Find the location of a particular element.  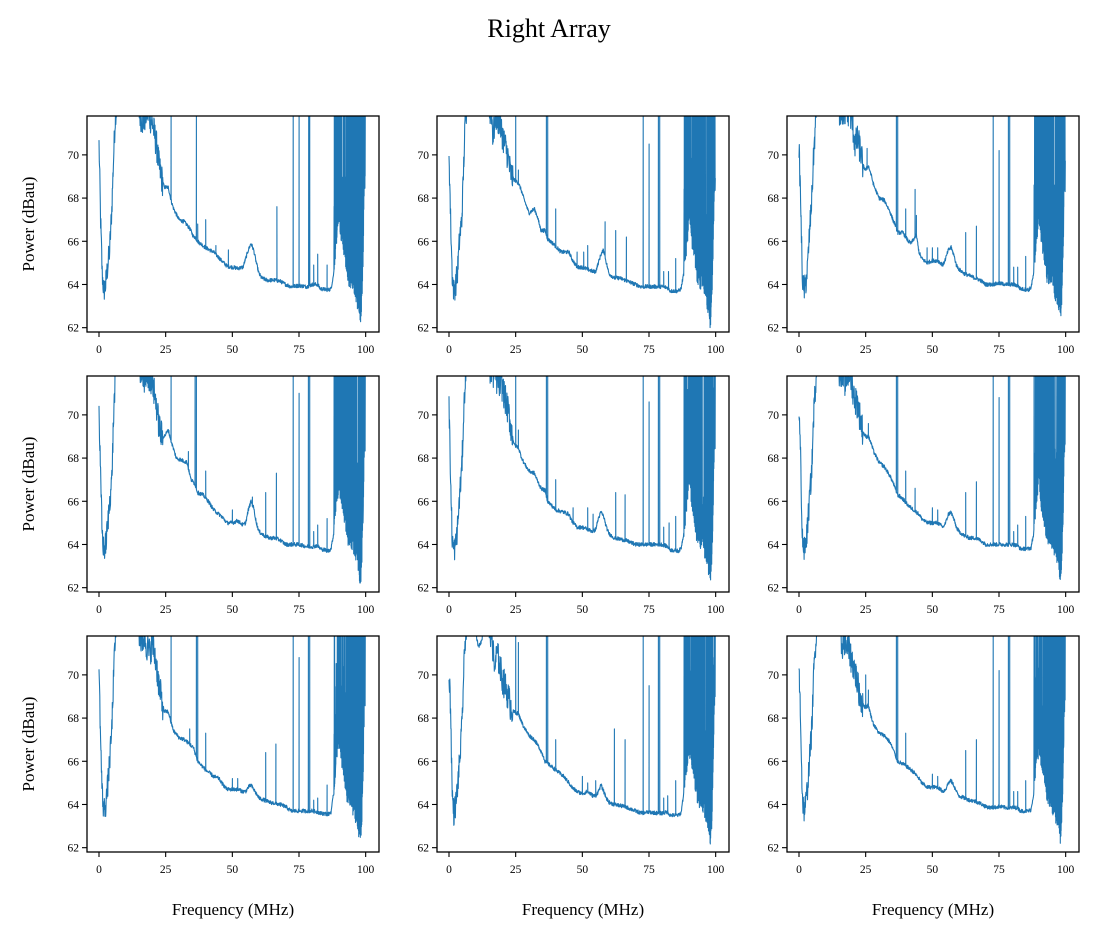

panel-2-1: 0 25 50 75 100 62 64 66 68 70 Power (dBau) is located at coordinates (199, 495).